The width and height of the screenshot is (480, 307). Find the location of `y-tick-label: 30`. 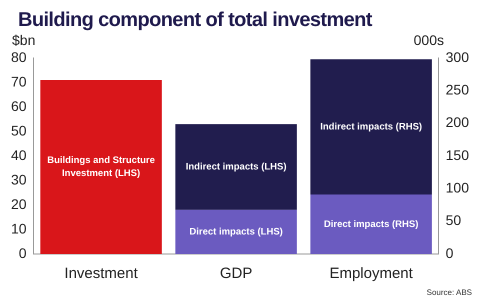

y-tick-label: 30 is located at coordinates (18, 179).